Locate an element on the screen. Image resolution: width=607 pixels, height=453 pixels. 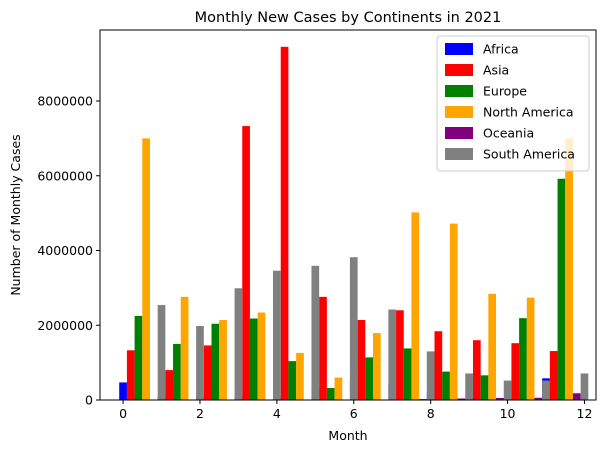
y-tick-label: 8000000 is located at coordinates (65, 101).